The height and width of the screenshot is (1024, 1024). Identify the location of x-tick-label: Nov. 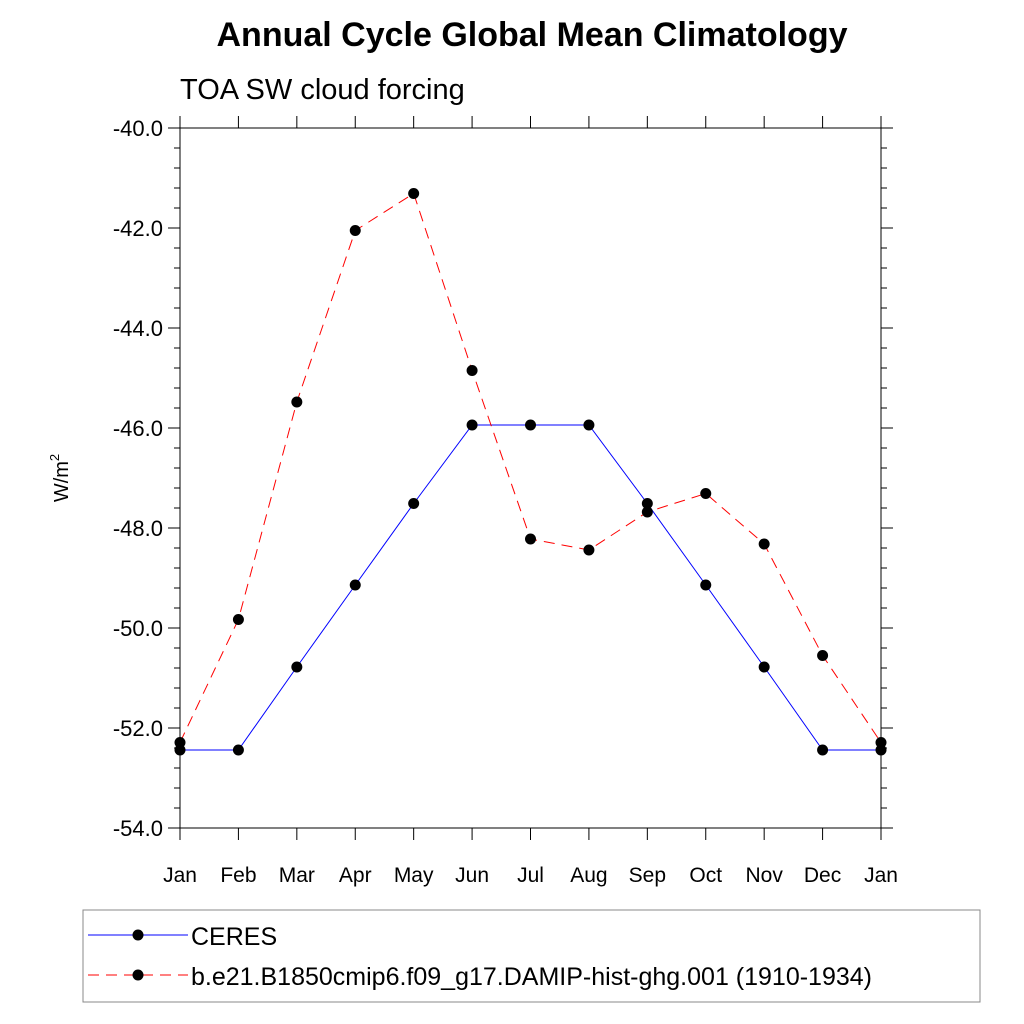
(764, 875).